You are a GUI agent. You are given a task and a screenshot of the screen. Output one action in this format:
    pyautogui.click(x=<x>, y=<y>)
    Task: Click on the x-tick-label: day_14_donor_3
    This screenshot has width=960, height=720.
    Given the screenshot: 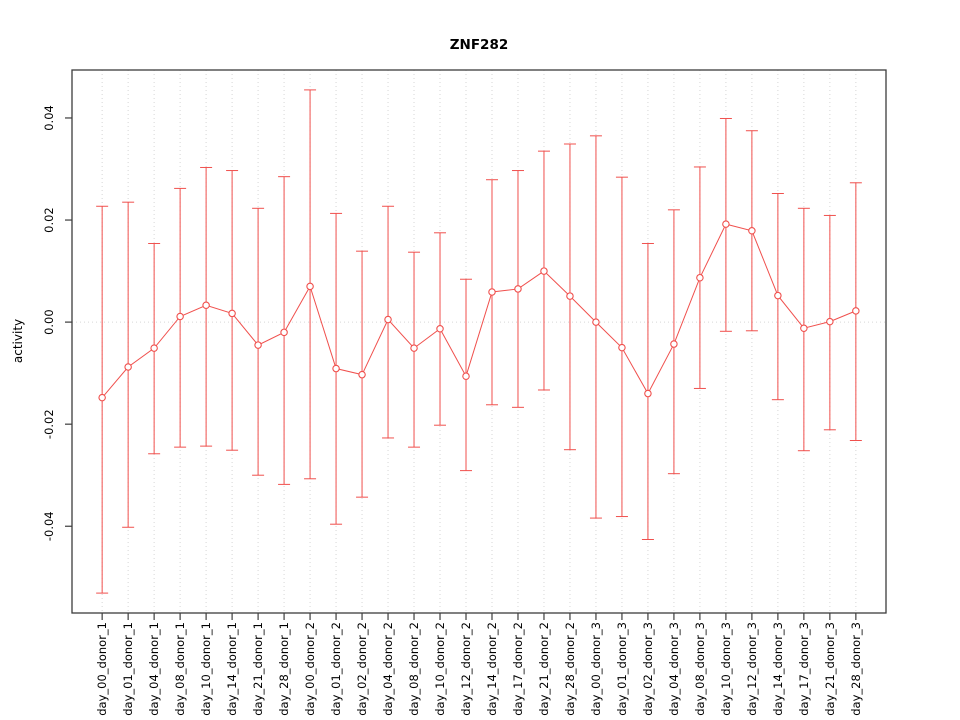 What is the action you would take?
    pyautogui.click(x=778, y=669)
    